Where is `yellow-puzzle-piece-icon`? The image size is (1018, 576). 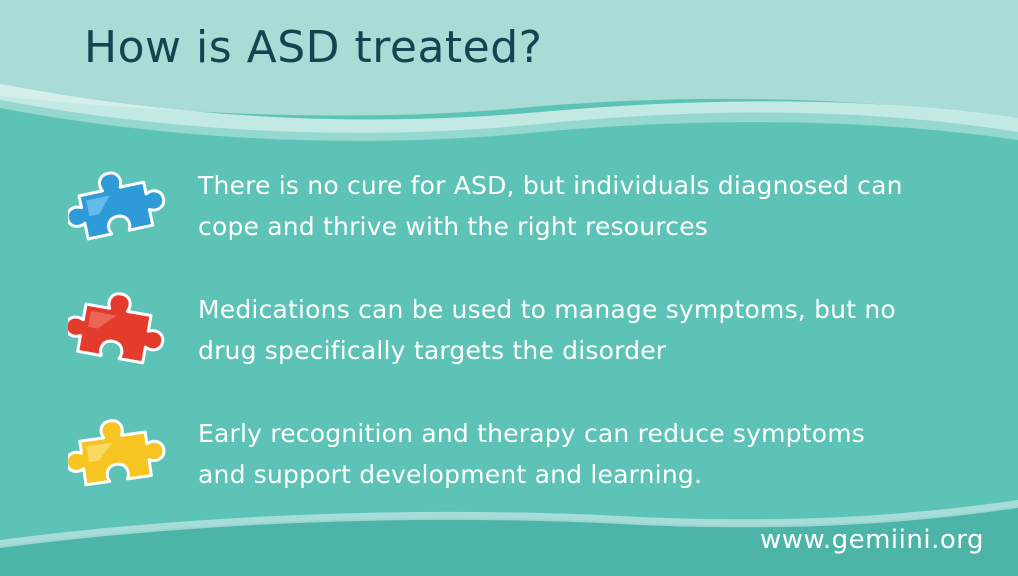
yellow-puzzle-piece-icon is located at coordinates (117, 453).